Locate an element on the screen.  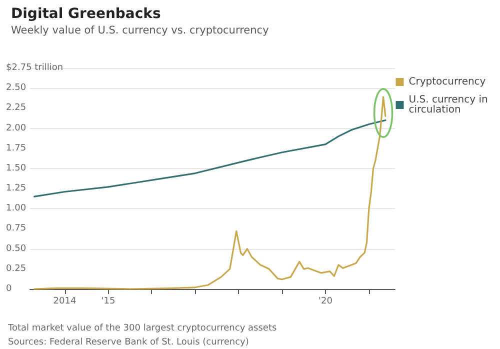
x-tick-label: 2014 is located at coordinates (64, 301).